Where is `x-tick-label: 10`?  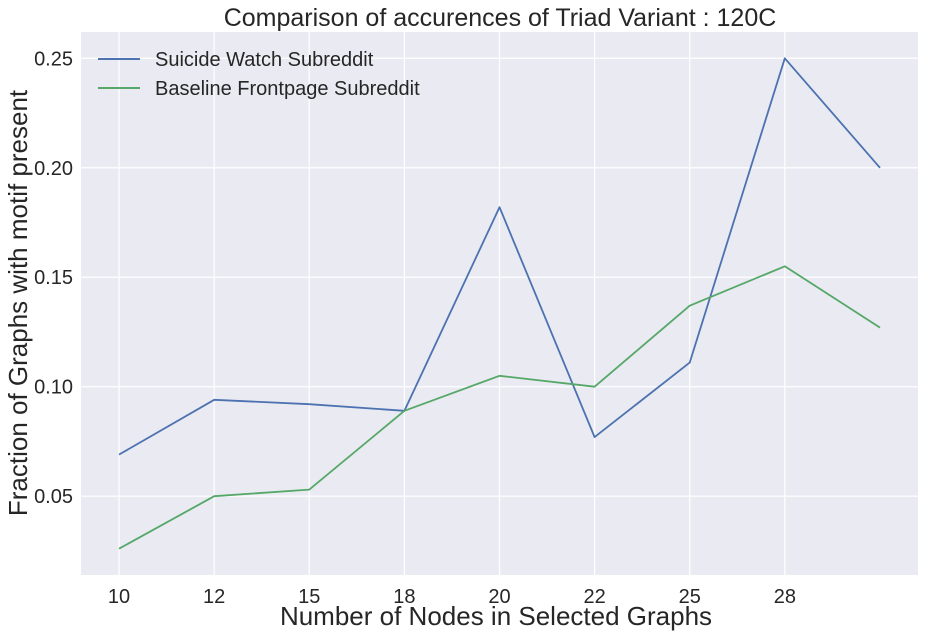
x-tick-label: 10 is located at coordinates (119, 597).